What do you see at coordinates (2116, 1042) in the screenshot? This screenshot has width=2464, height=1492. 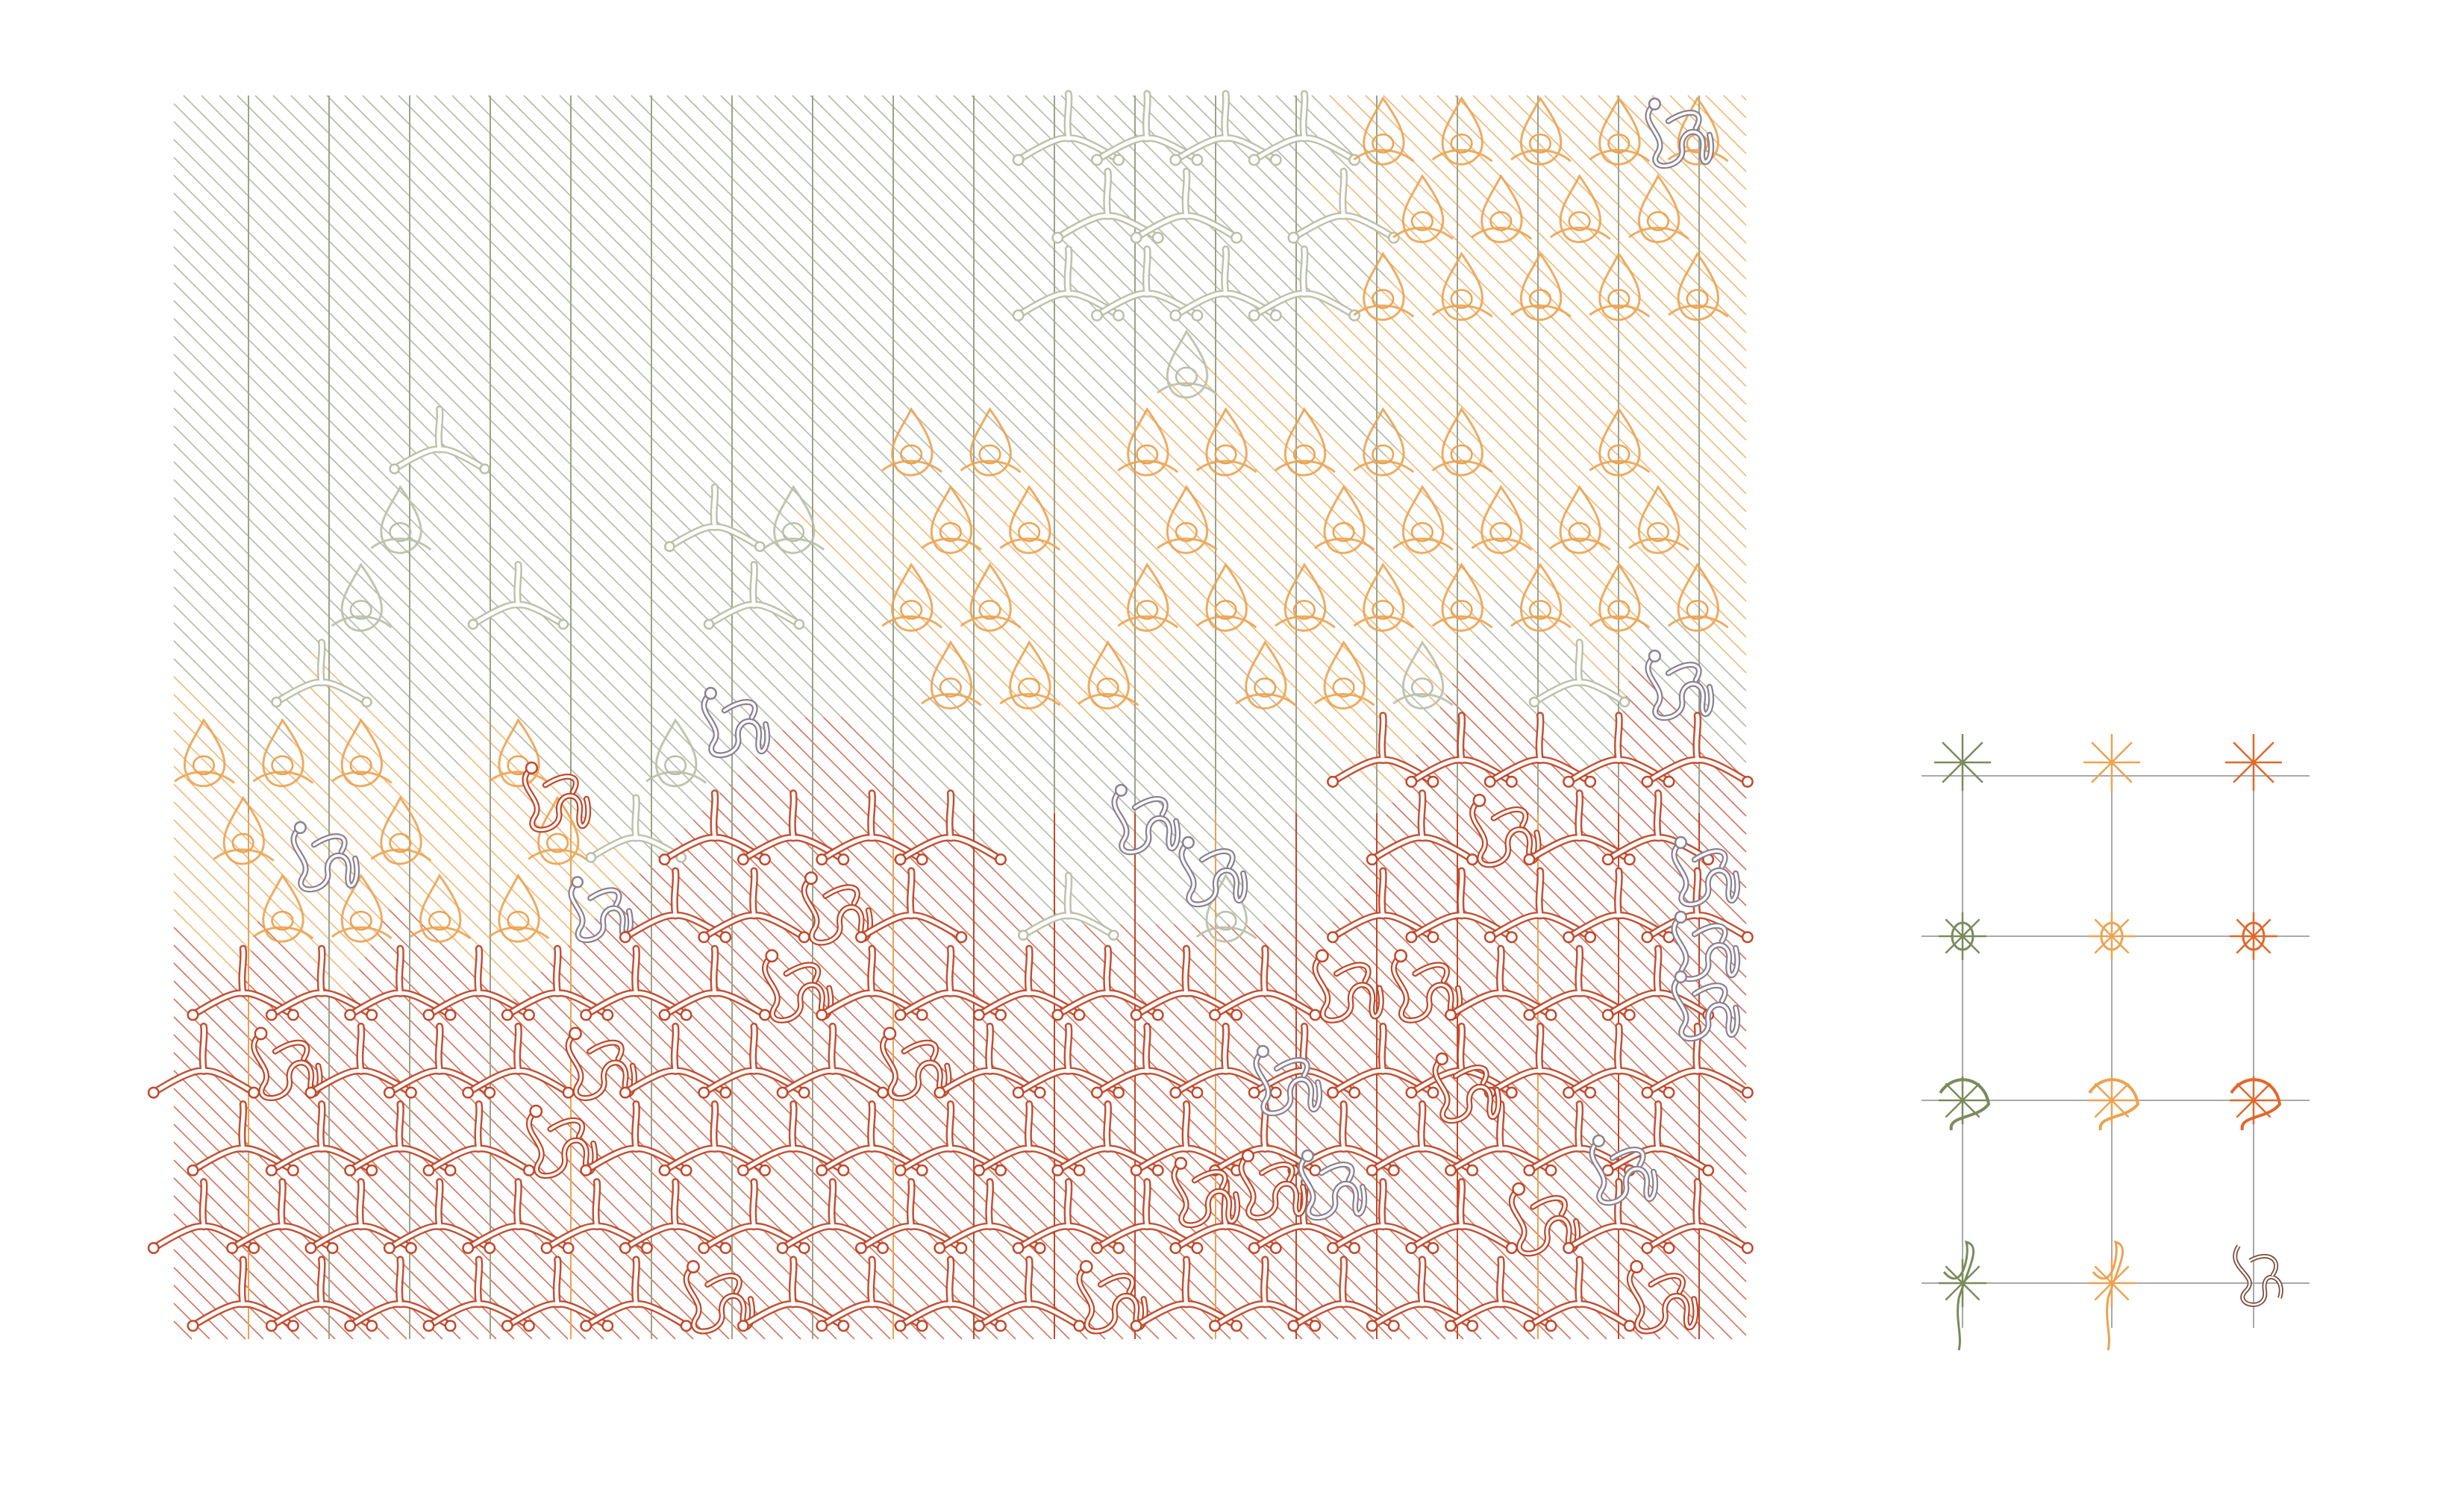 I see `legend-grid` at bounding box center [2116, 1042].